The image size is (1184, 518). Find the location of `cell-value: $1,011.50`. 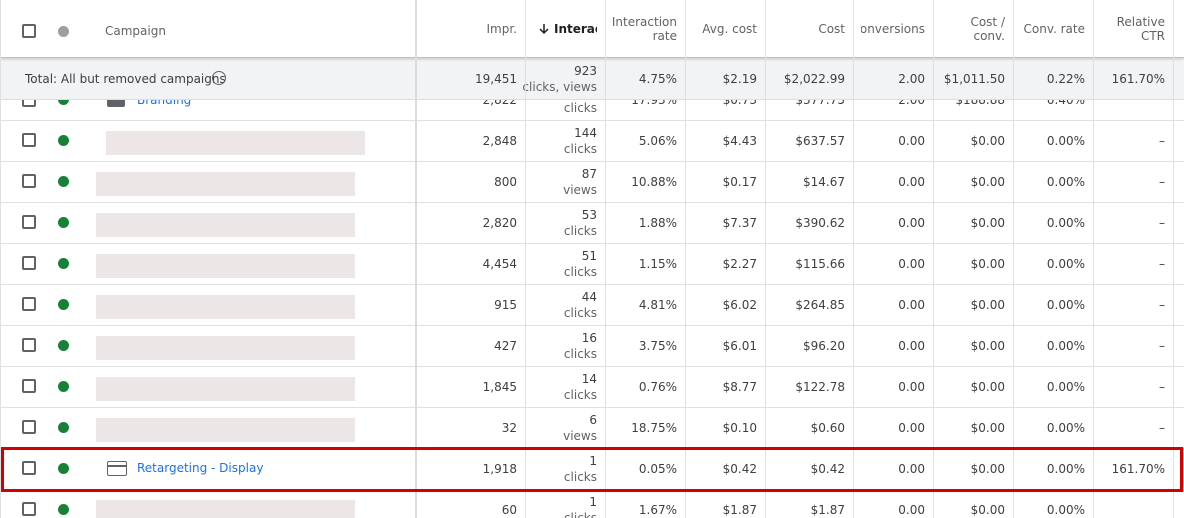

cell-value: $1,011.50 is located at coordinates (974, 79).